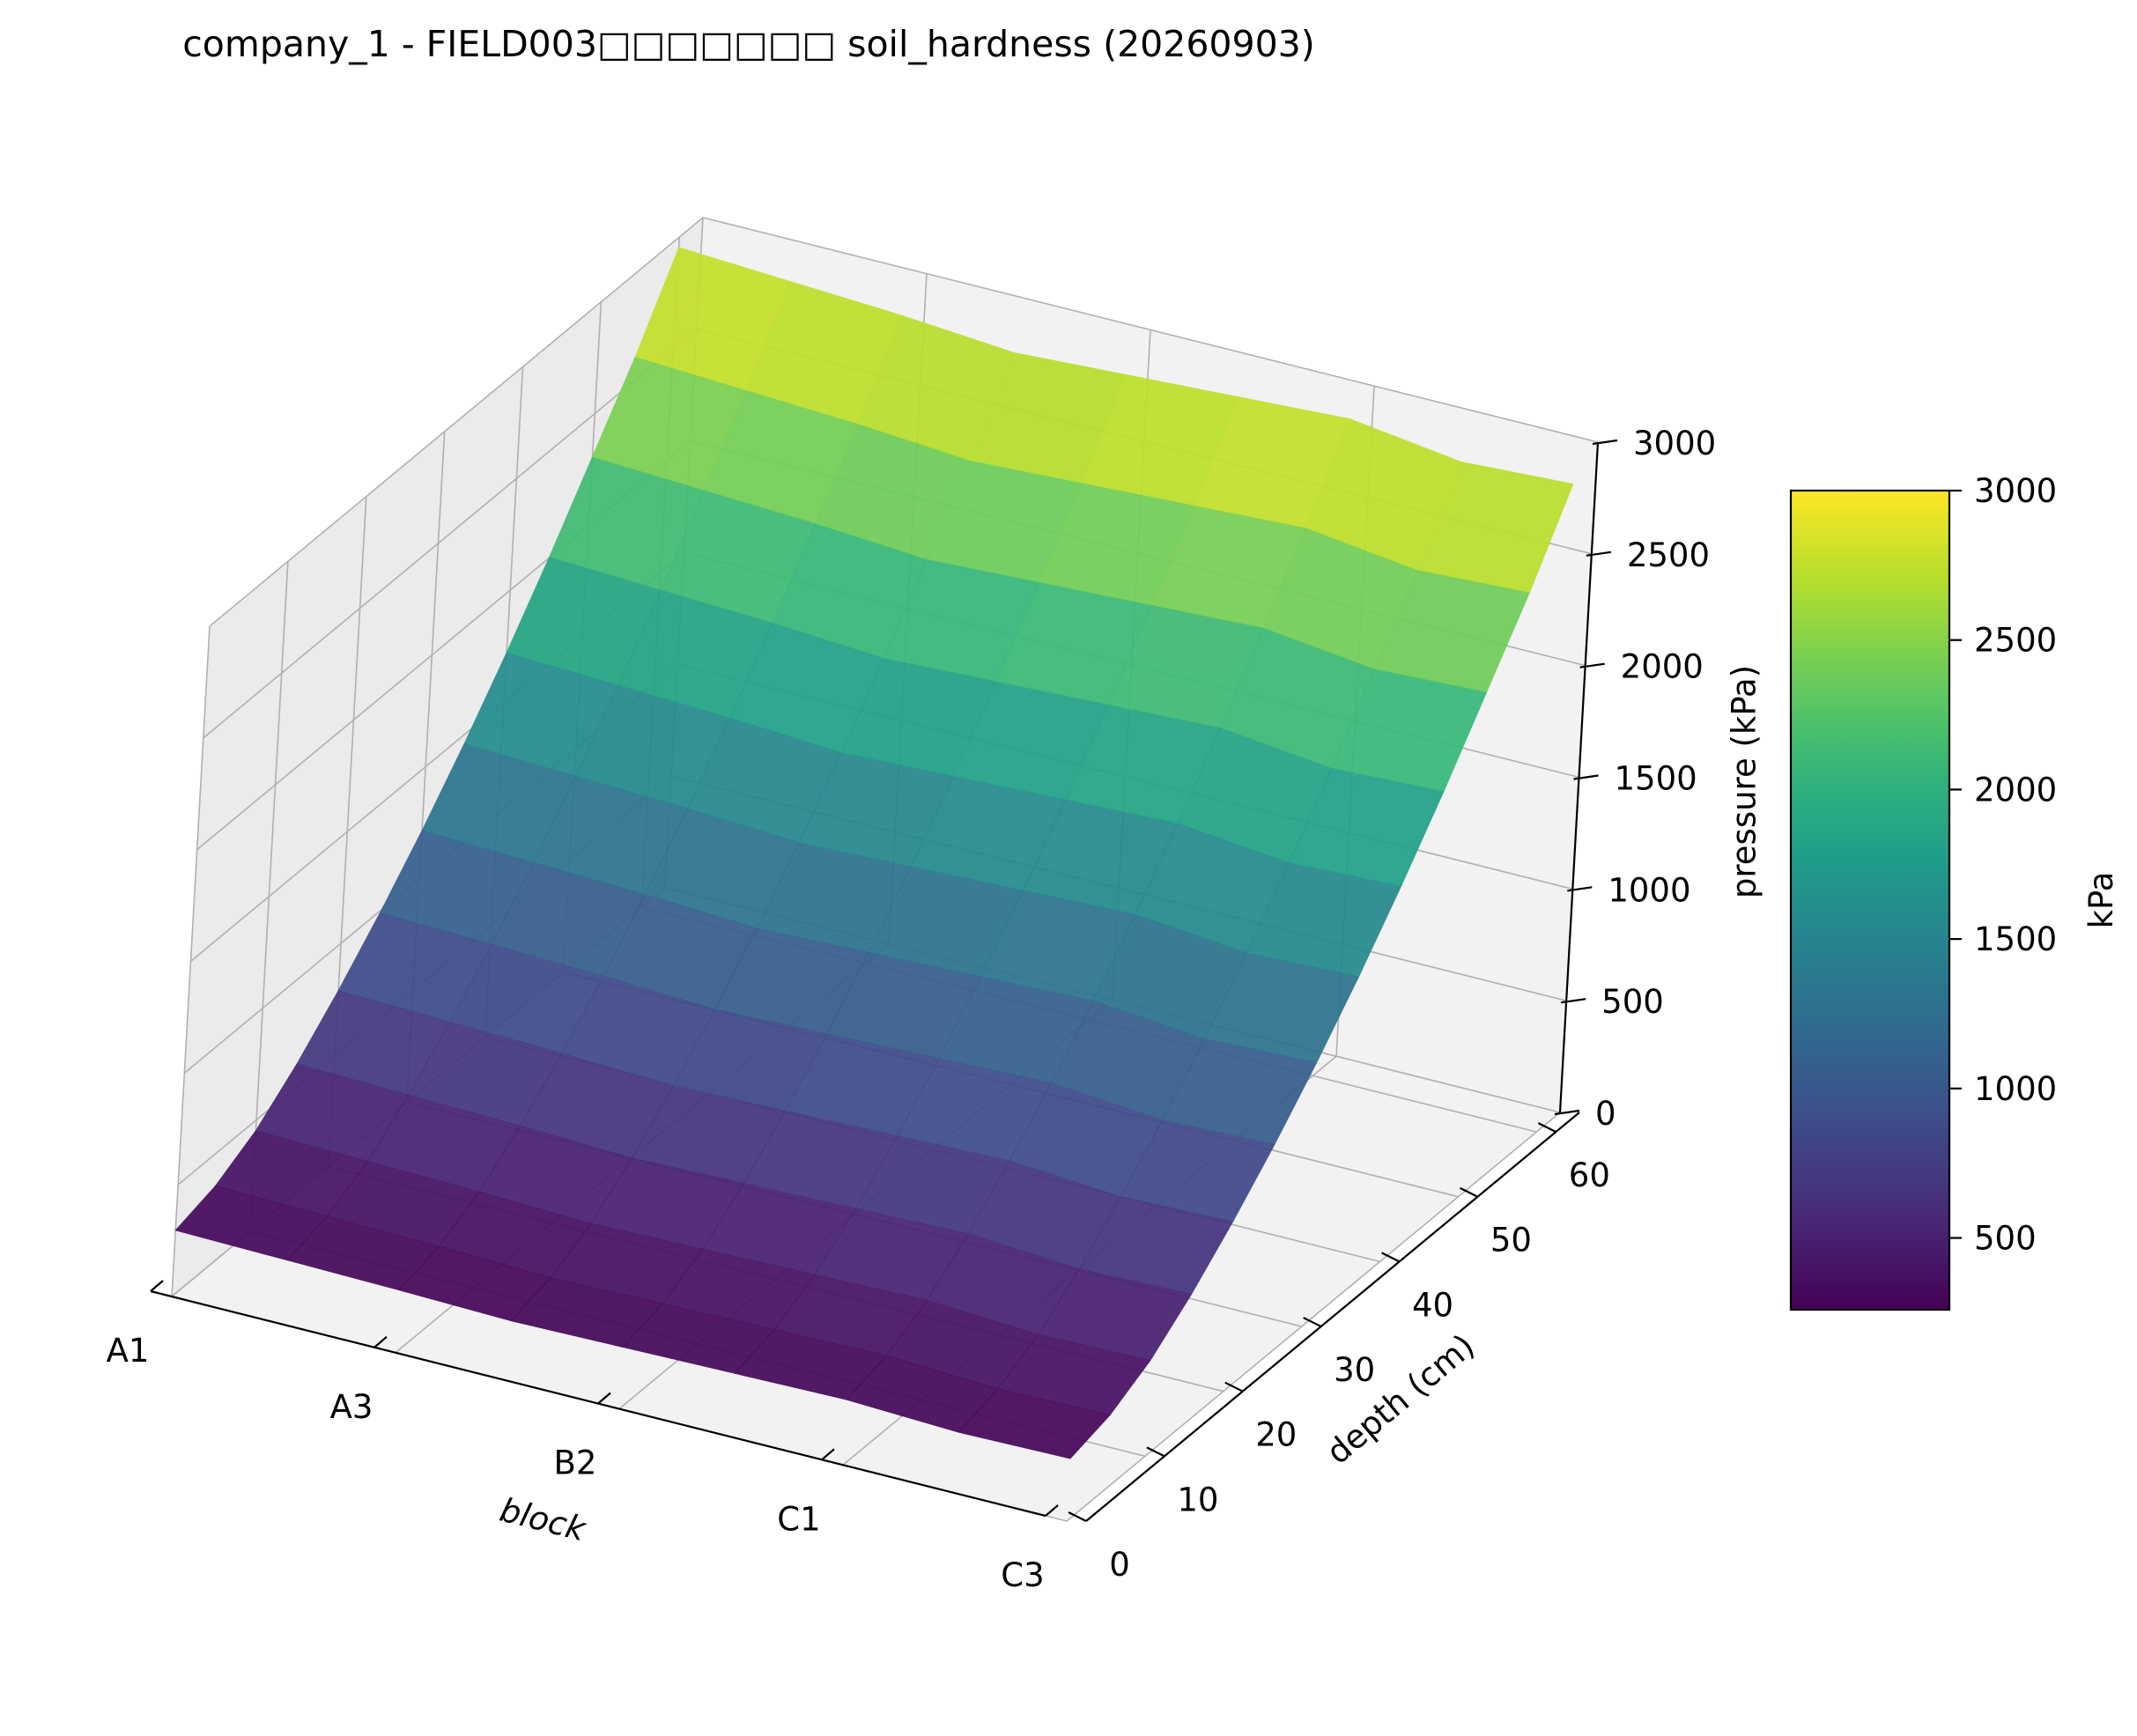  I want to click on colorbar-label: kPa, so click(2101, 900).